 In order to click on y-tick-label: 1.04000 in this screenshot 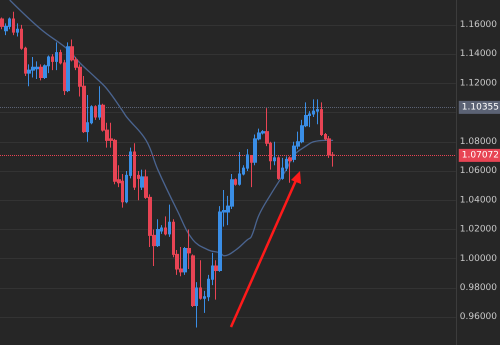, I will do `click(479, 200)`.